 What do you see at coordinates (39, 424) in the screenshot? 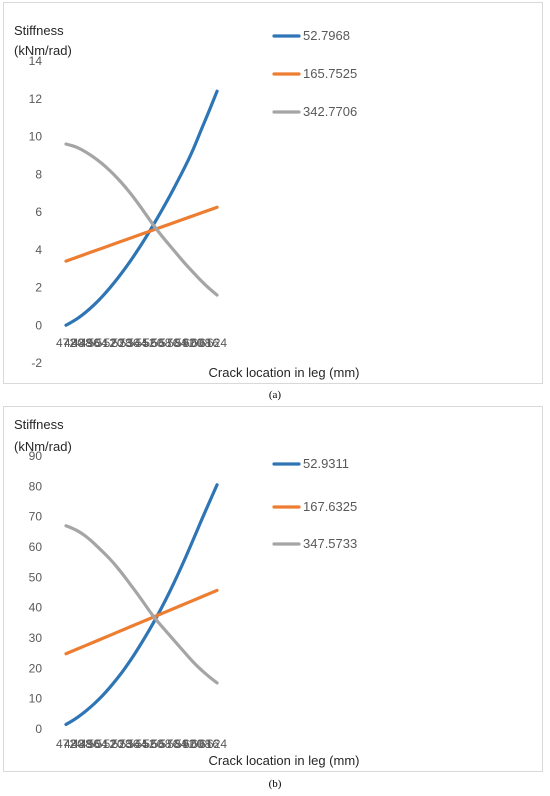
I see `y-axis-title-b-line-1: Stiffness` at bounding box center [39, 424].